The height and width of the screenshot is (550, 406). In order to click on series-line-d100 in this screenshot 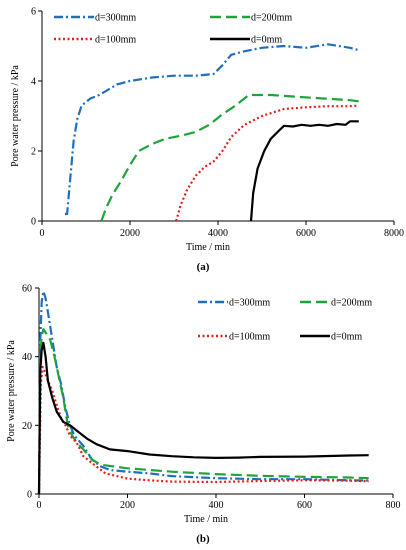, I will do `click(267, 163)`.